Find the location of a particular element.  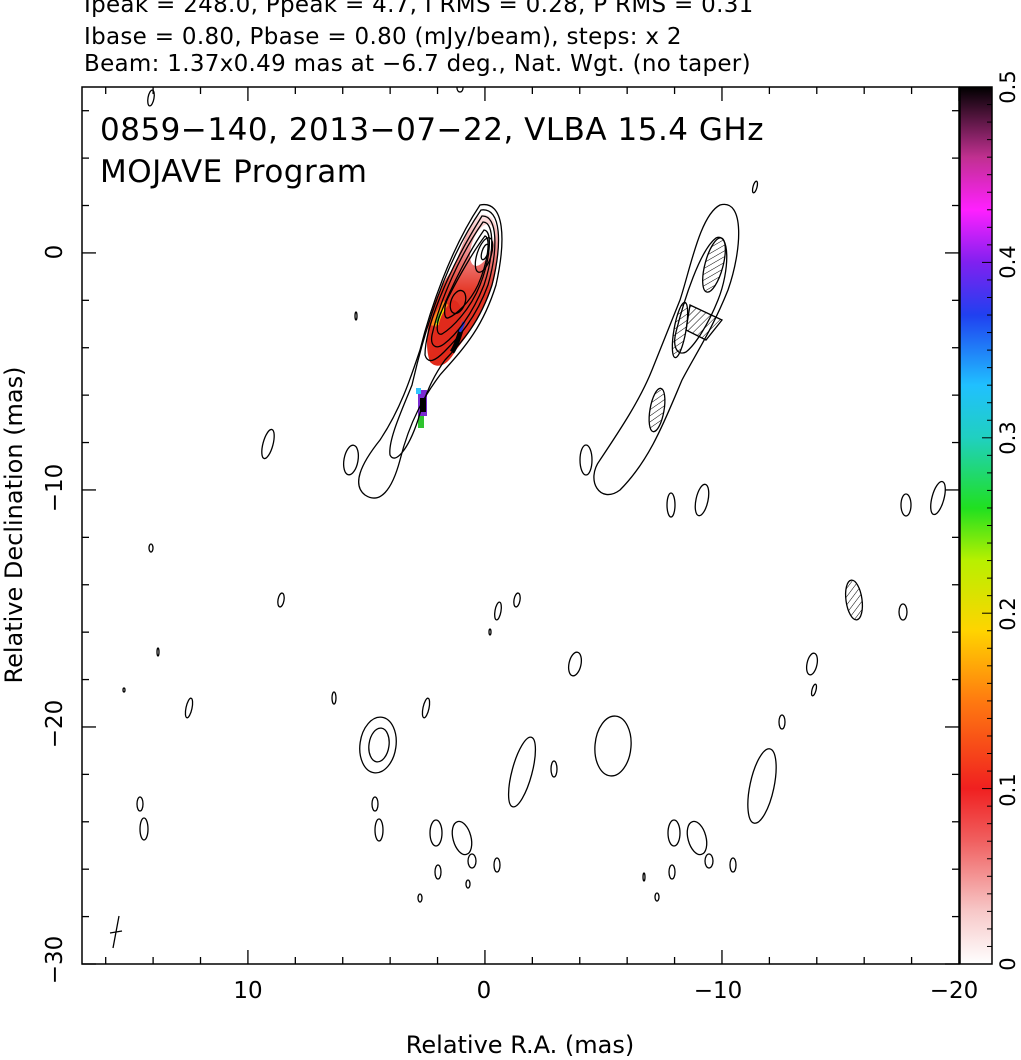

x-tick-label: −20 is located at coordinates (954, 991).